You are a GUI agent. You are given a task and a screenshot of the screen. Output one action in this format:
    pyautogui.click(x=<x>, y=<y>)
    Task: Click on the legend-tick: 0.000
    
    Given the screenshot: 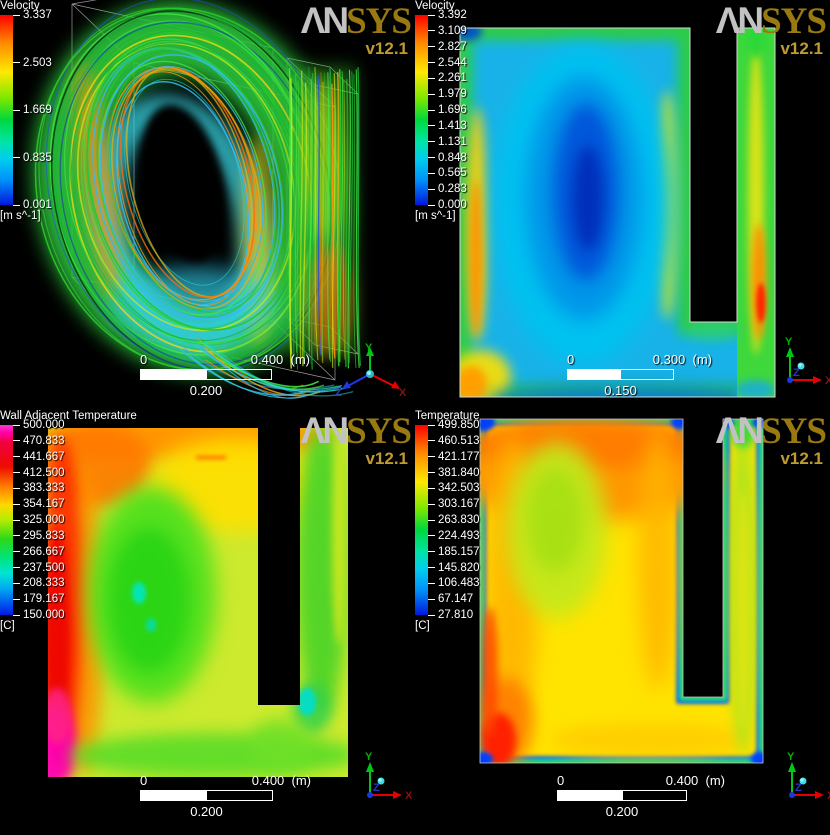 What is the action you would take?
    pyautogui.click(x=447, y=205)
    